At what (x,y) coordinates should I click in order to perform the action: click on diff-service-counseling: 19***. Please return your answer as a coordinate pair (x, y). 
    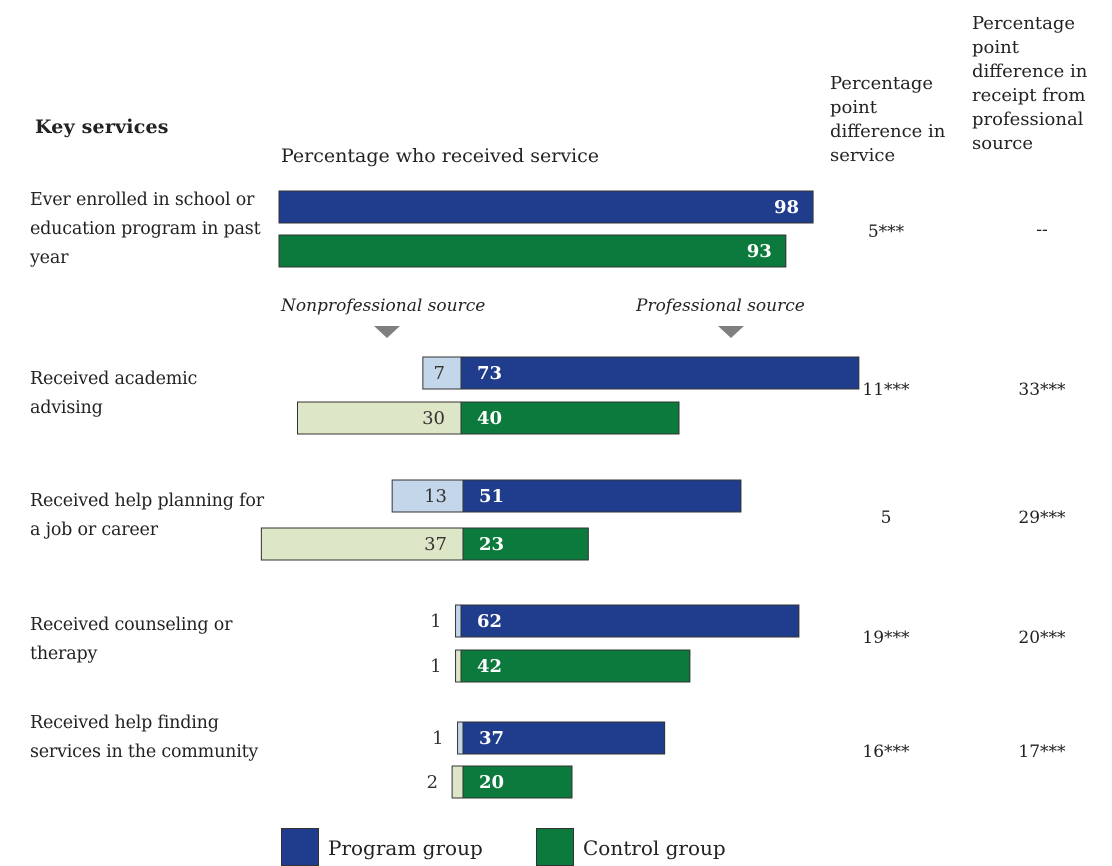
    Looking at the image, I should click on (886, 638).